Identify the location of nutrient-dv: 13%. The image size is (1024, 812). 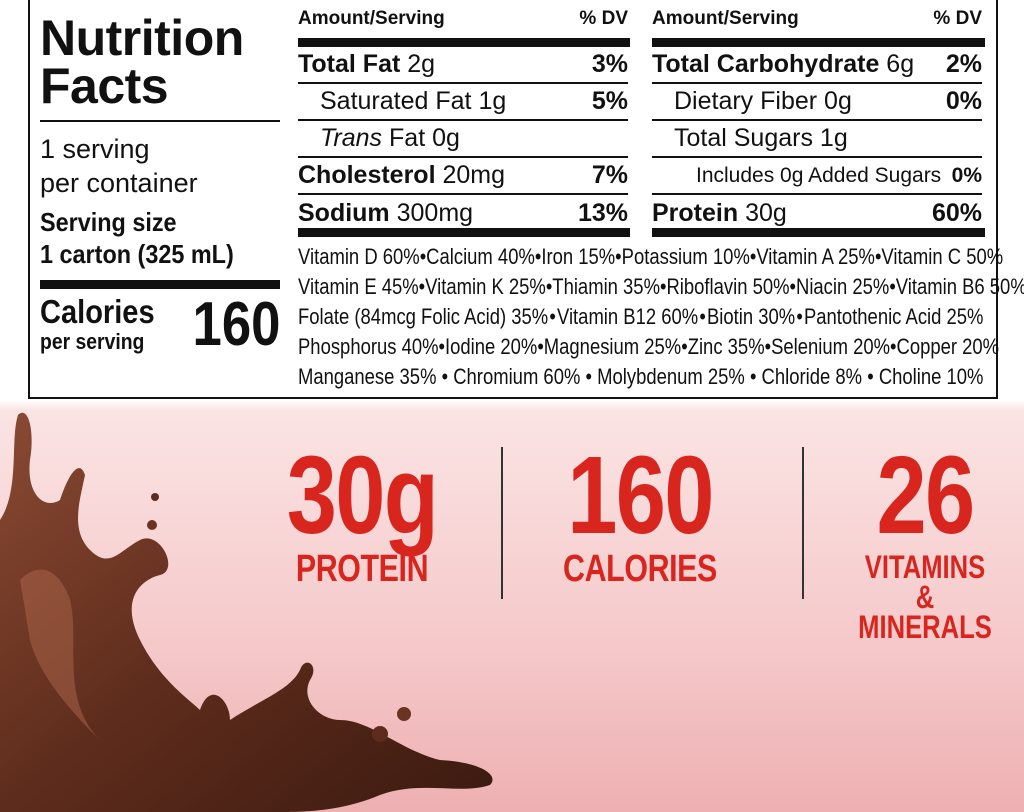
(602, 213).